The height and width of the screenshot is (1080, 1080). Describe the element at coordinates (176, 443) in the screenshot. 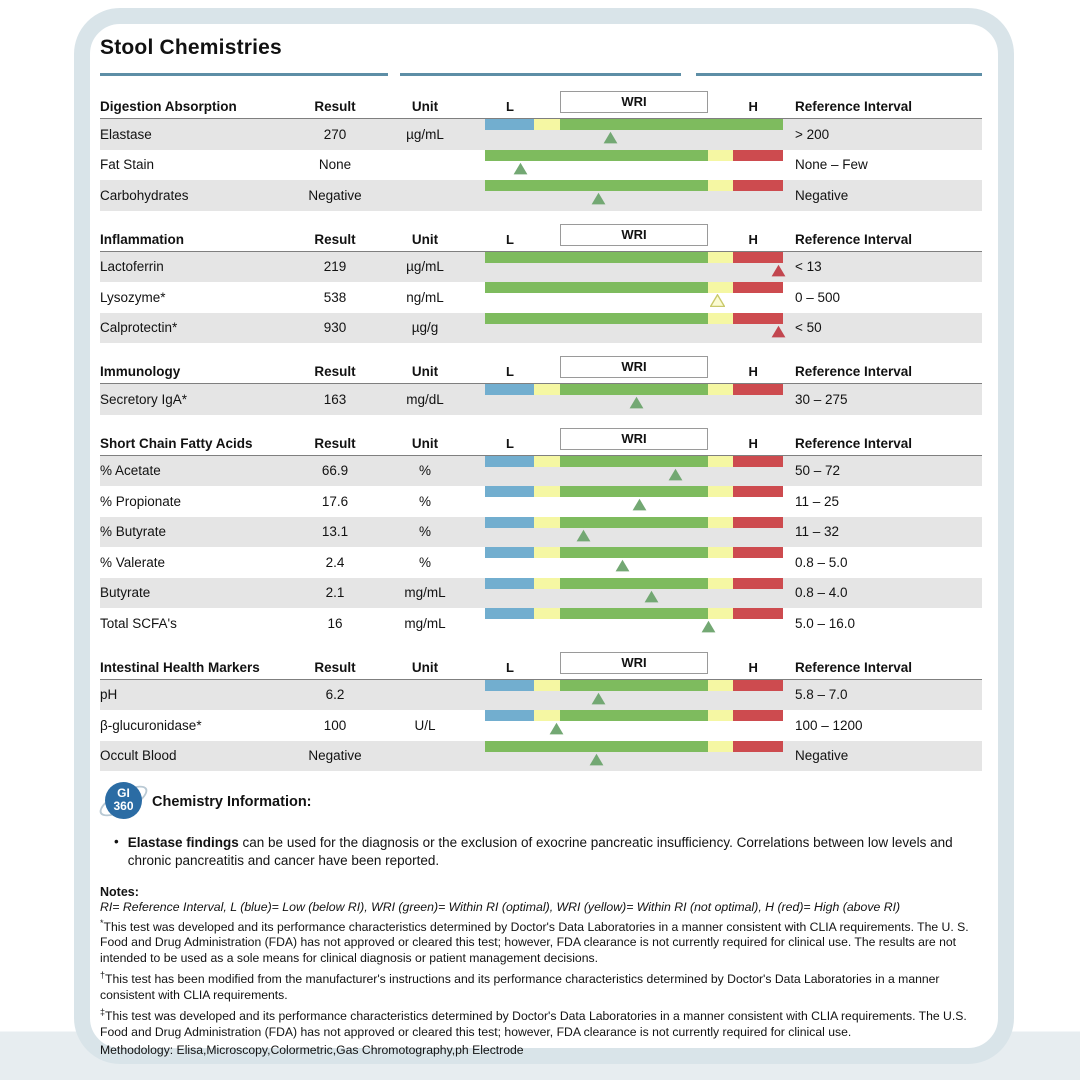

I see `section-name: Short Chain Fatty Acids` at that location.